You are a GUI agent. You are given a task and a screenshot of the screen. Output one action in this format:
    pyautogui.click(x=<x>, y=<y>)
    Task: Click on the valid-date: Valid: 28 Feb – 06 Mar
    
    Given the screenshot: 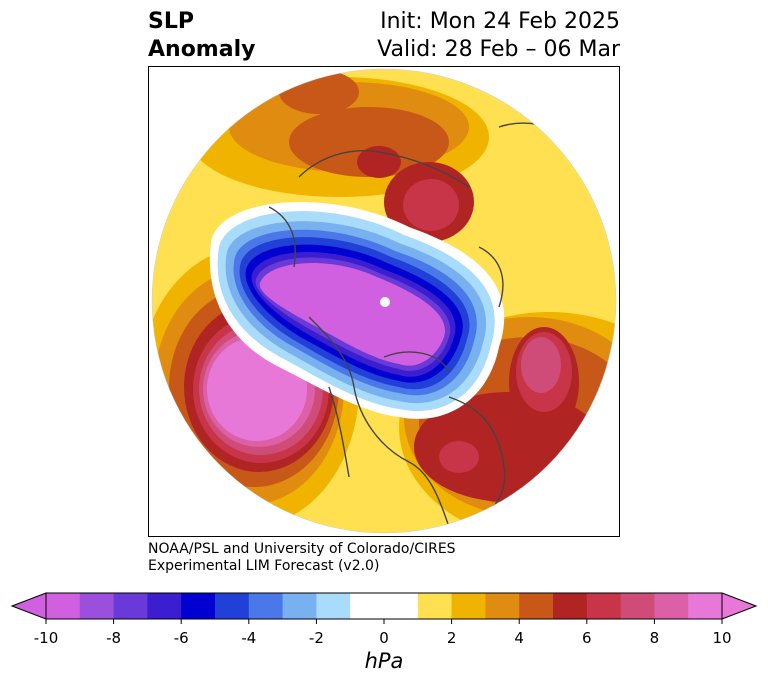 What is the action you would take?
    pyautogui.click(x=498, y=49)
    